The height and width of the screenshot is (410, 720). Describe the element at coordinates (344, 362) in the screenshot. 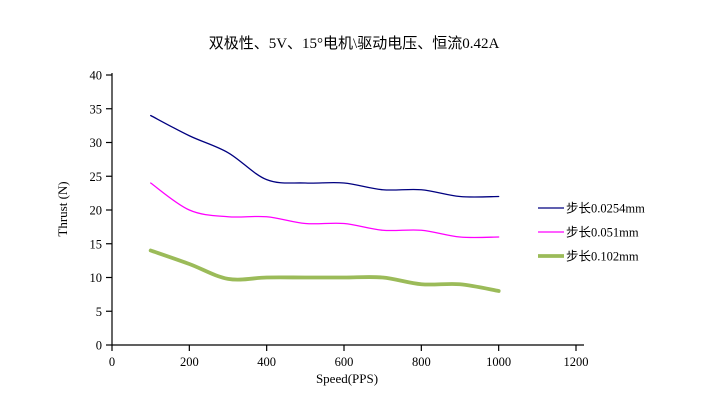

I see `x-tick-label: 600` at that location.